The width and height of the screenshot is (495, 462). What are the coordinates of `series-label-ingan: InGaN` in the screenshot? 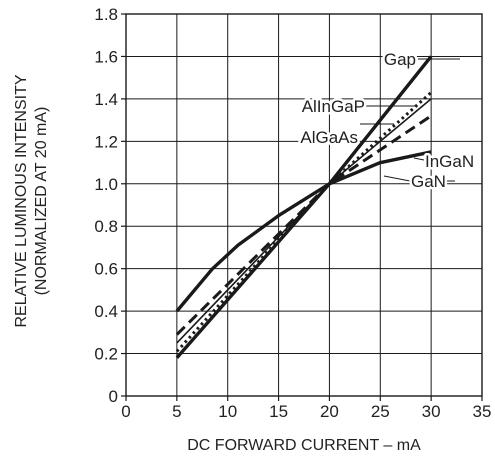 It's located at (449, 161).